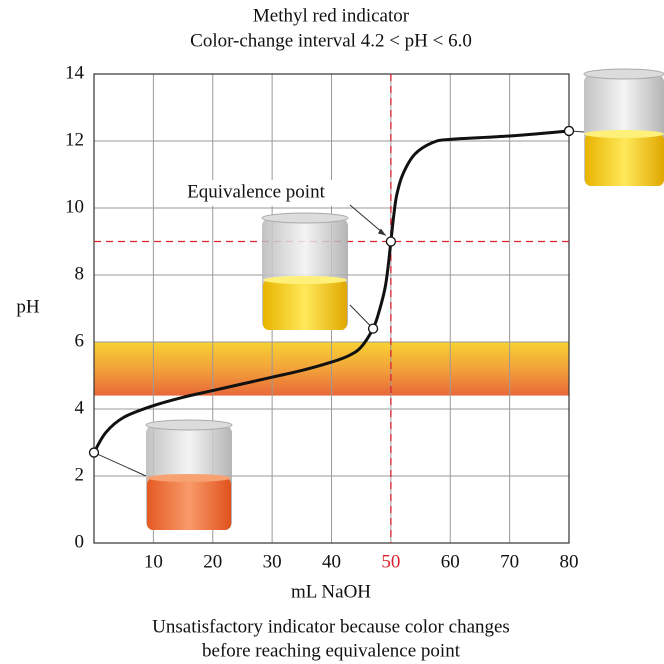 The width and height of the screenshot is (664, 664). I want to click on x-tick-label: 80, so click(569, 561).